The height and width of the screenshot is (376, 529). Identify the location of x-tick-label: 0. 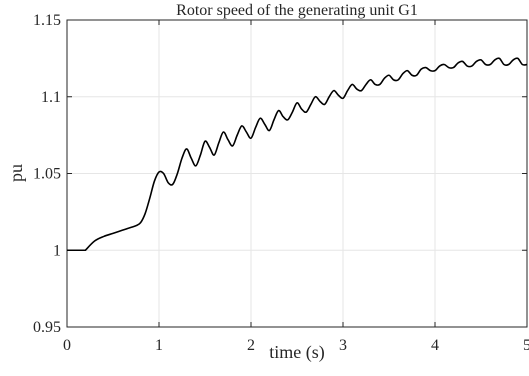
(67, 345).